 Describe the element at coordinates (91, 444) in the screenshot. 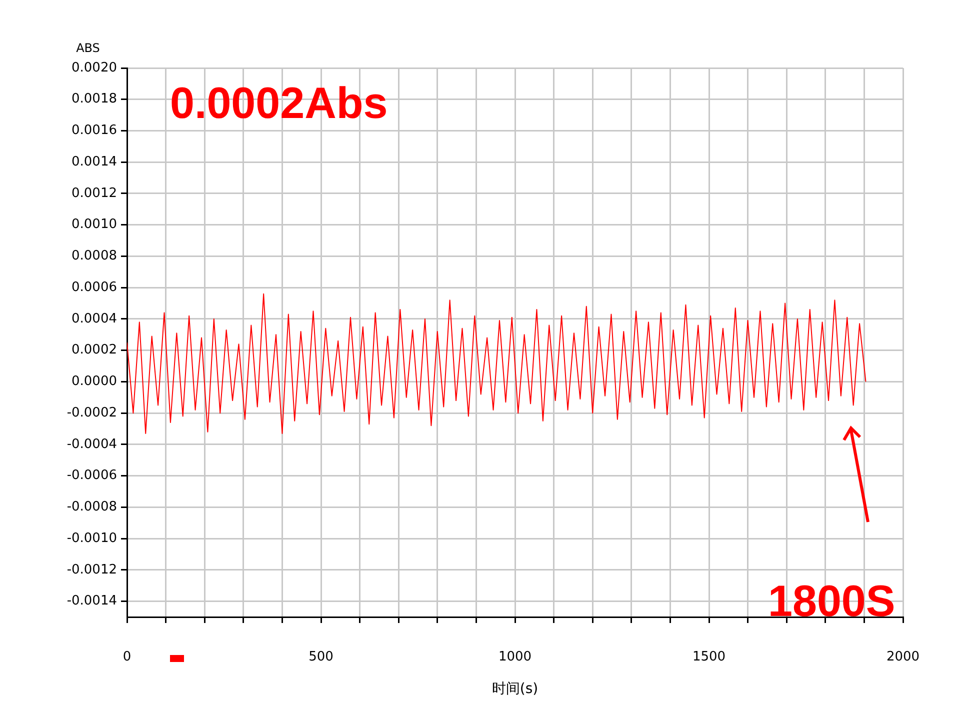

I see `y-tick-label: -0.0004` at that location.